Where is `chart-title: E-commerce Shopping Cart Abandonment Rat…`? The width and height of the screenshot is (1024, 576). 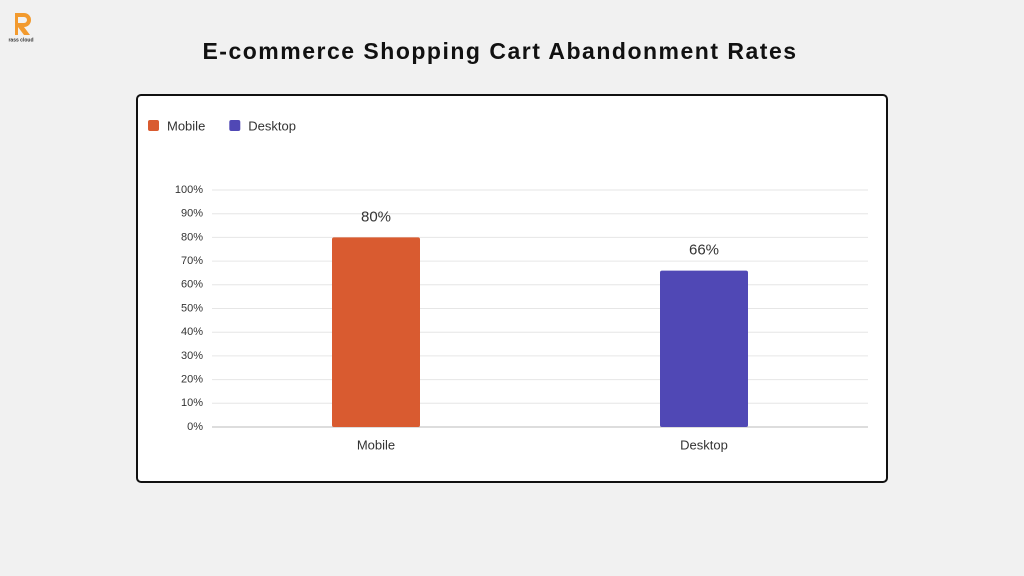 chart-title: E-commerce Shopping Cart Abandonment Rat… is located at coordinates (499, 51).